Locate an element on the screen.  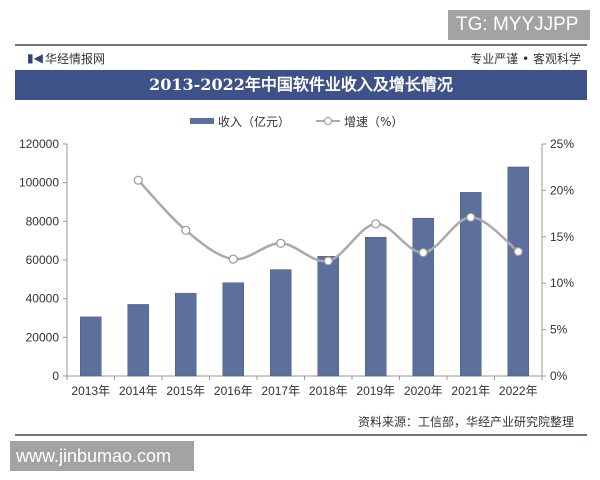
watermark-site: www.jinbumao.com is located at coordinates (102, 456).